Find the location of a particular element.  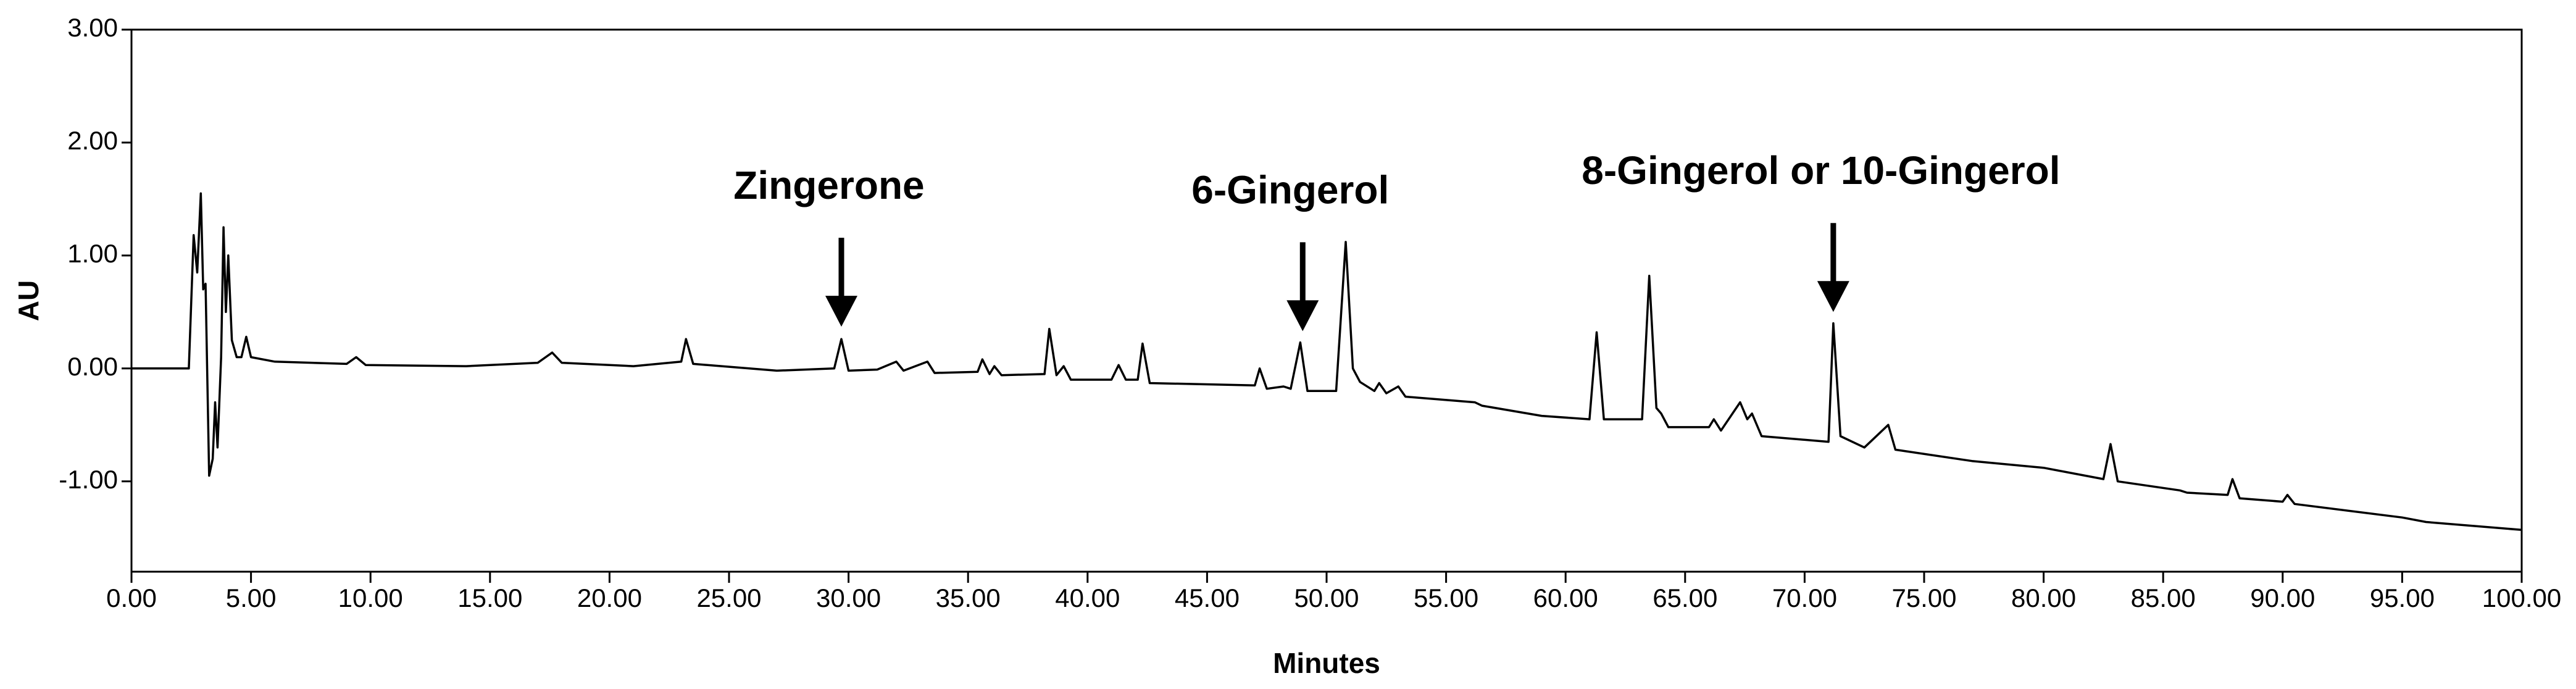

x-tick-label: 70.00 is located at coordinates (1805, 597).